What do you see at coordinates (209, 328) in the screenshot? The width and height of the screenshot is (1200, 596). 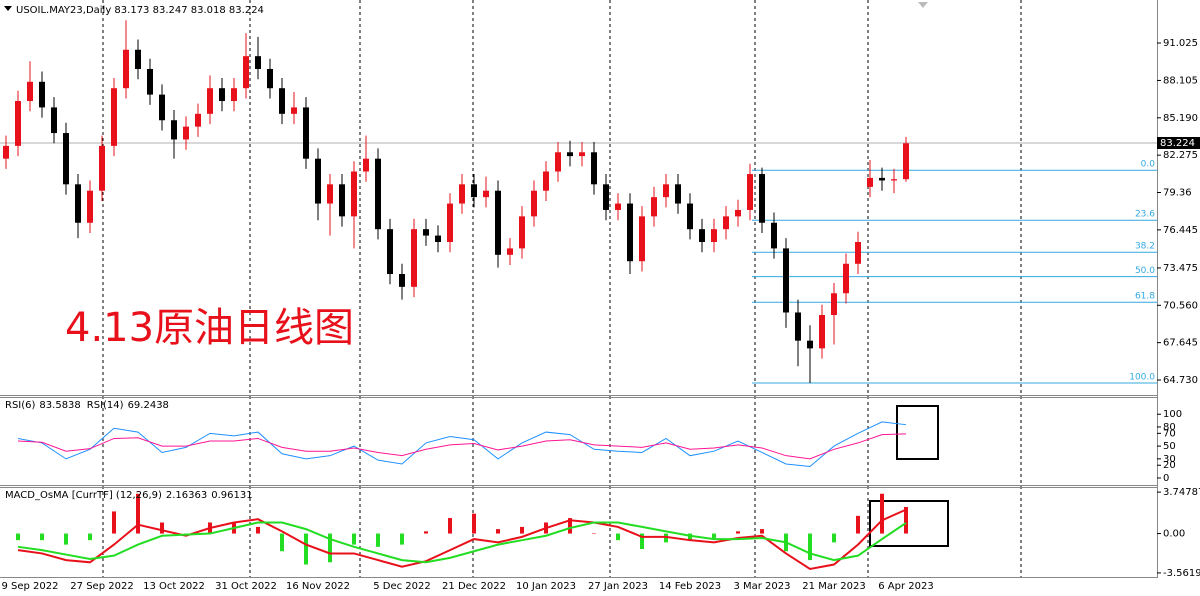 I see `annotation: 4.13原油日线图` at bounding box center [209, 328].